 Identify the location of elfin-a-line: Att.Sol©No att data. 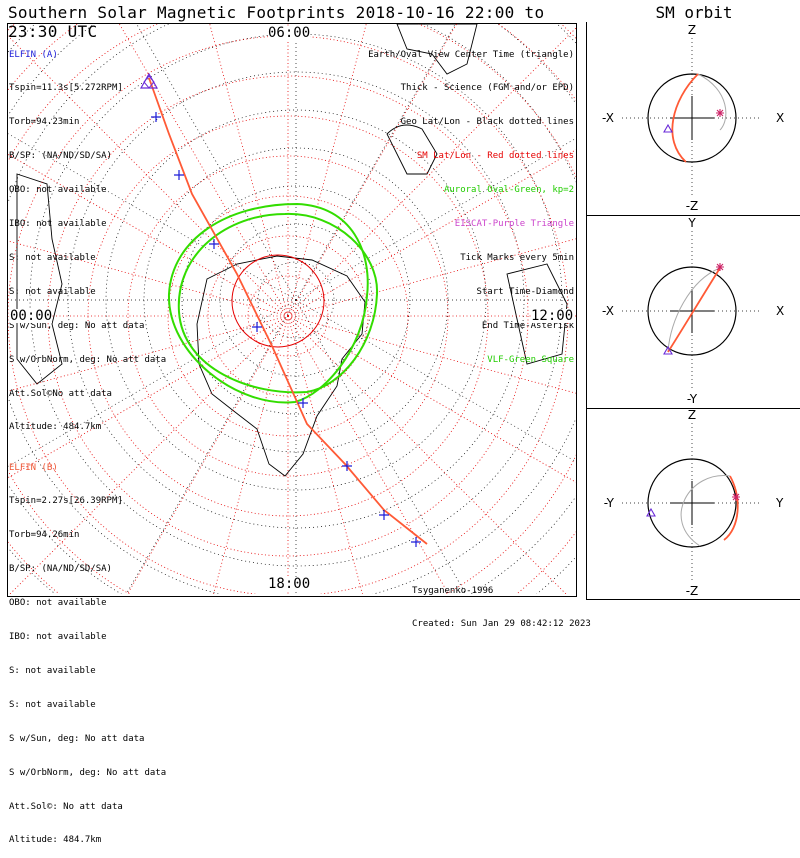
(60, 393).